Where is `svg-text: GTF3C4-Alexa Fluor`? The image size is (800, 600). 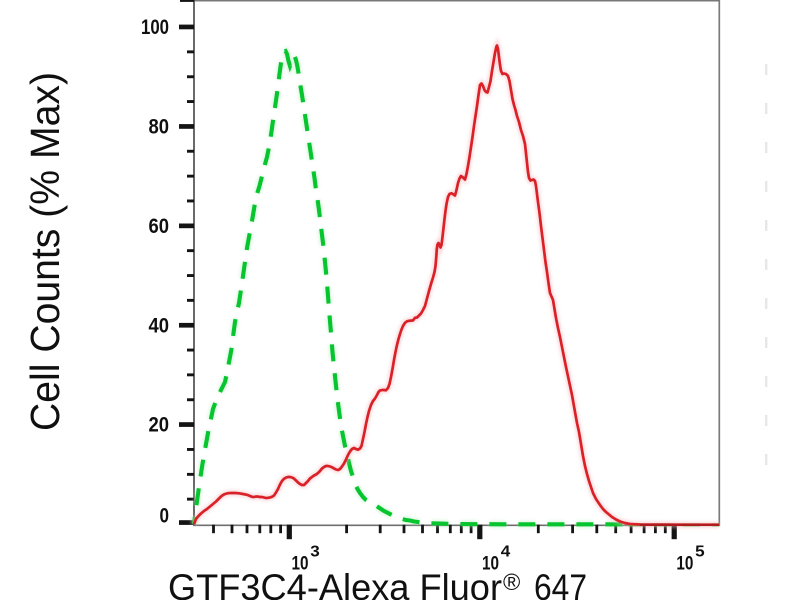 svg-text: GTF3C4-Alexa Fluor is located at coordinates (335, 583).